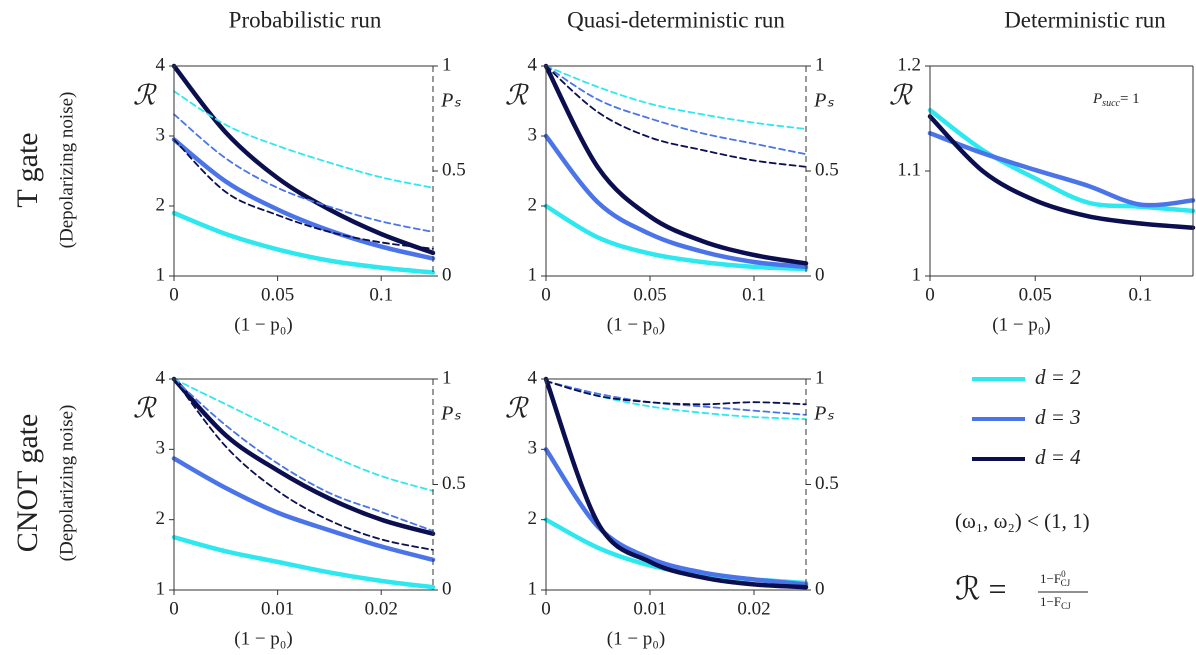  Describe the element at coordinates (1063, 574) in the screenshot. I see `num-sup: 0` at that location.